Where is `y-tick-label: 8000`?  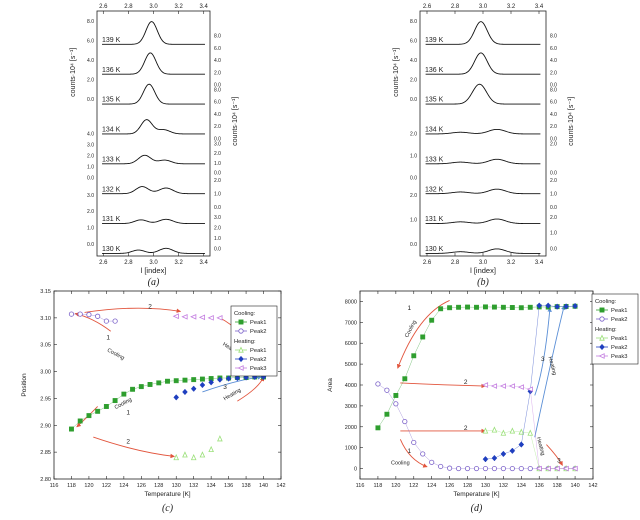
y-tick-label: 8000 is located at coordinates (351, 302).